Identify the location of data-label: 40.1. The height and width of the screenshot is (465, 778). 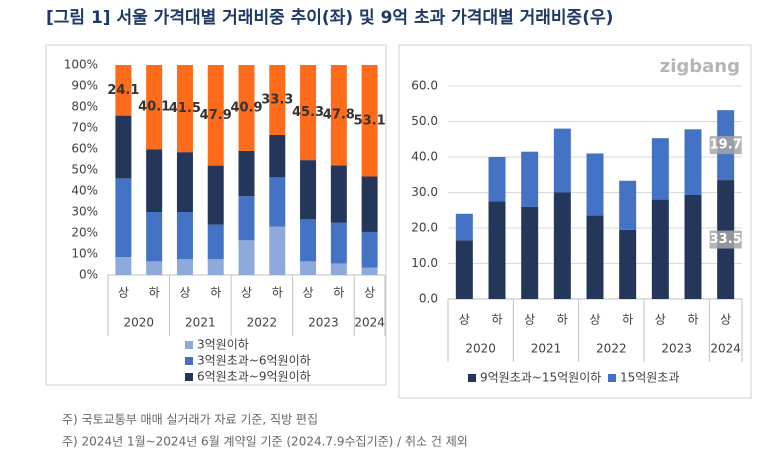
(154, 107).